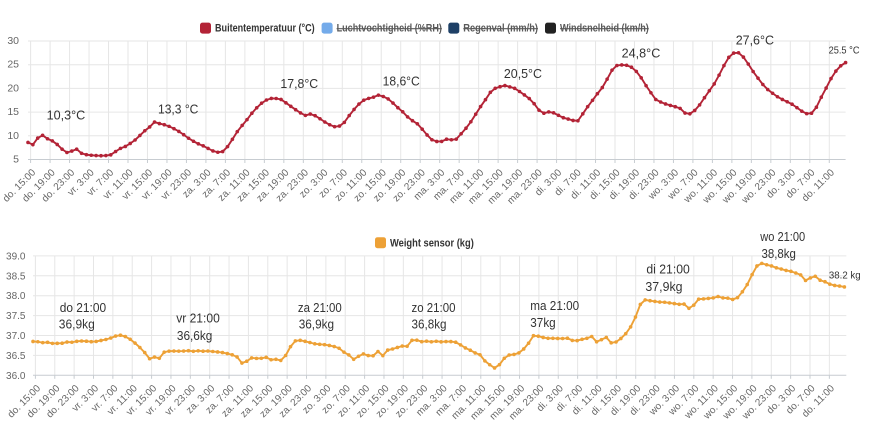 The width and height of the screenshot is (874, 436). What do you see at coordinates (178, 110) in the screenshot?
I see `svg-text: 13,3 °C` at bounding box center [178, 110].